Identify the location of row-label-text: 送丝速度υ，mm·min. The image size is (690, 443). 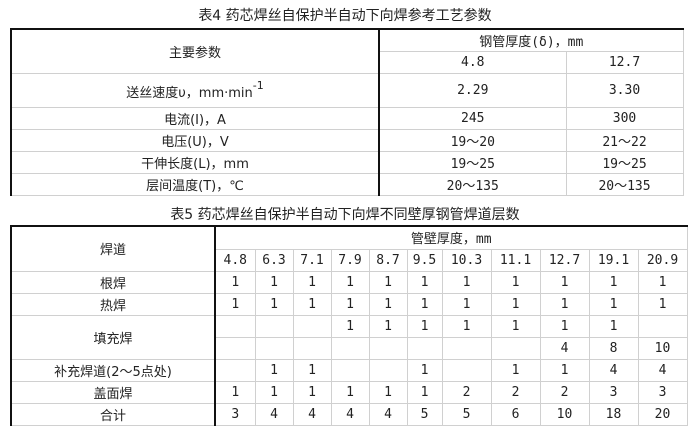
(189, 93).